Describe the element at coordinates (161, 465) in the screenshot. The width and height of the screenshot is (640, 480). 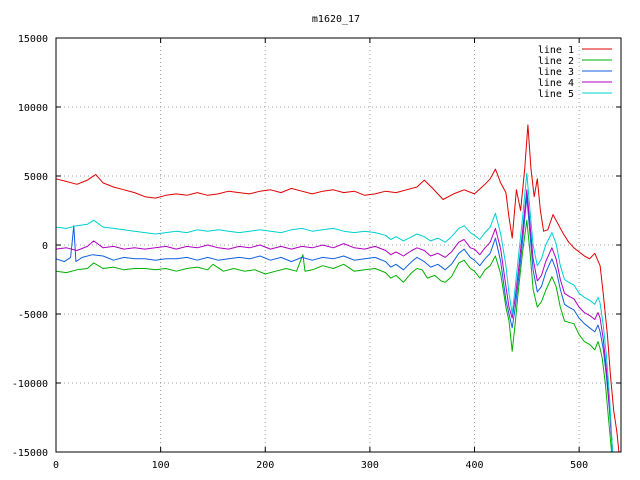
I see `x-tick-label: 100` at that location.